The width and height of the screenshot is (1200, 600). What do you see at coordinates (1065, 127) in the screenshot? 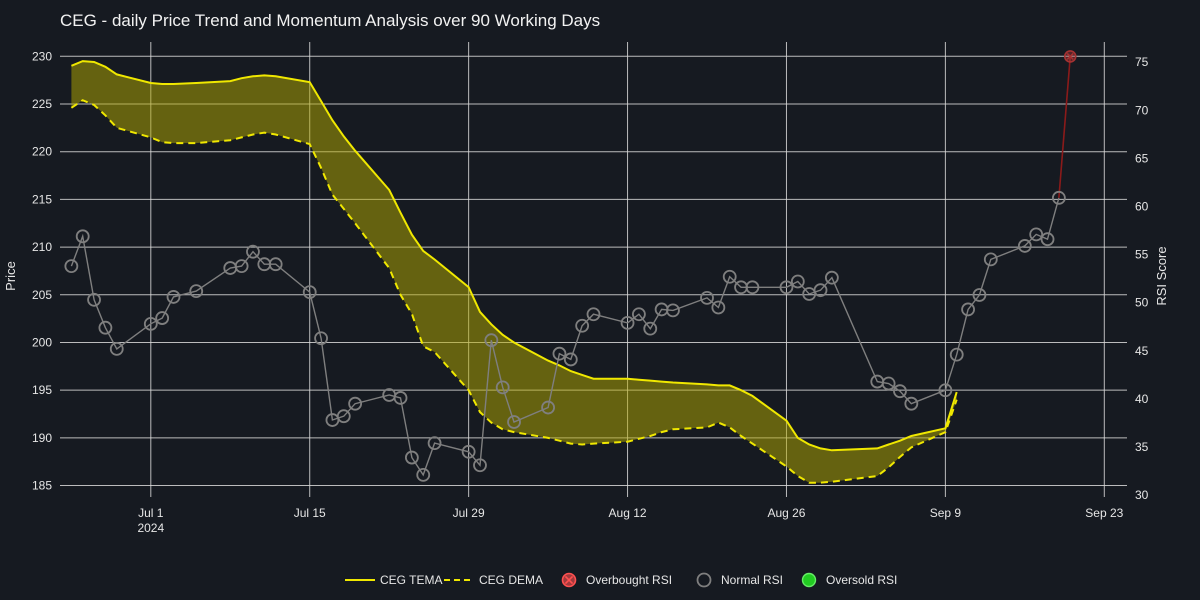
I see `rsi-overbought-segment` at bounding box center [1065, 127].